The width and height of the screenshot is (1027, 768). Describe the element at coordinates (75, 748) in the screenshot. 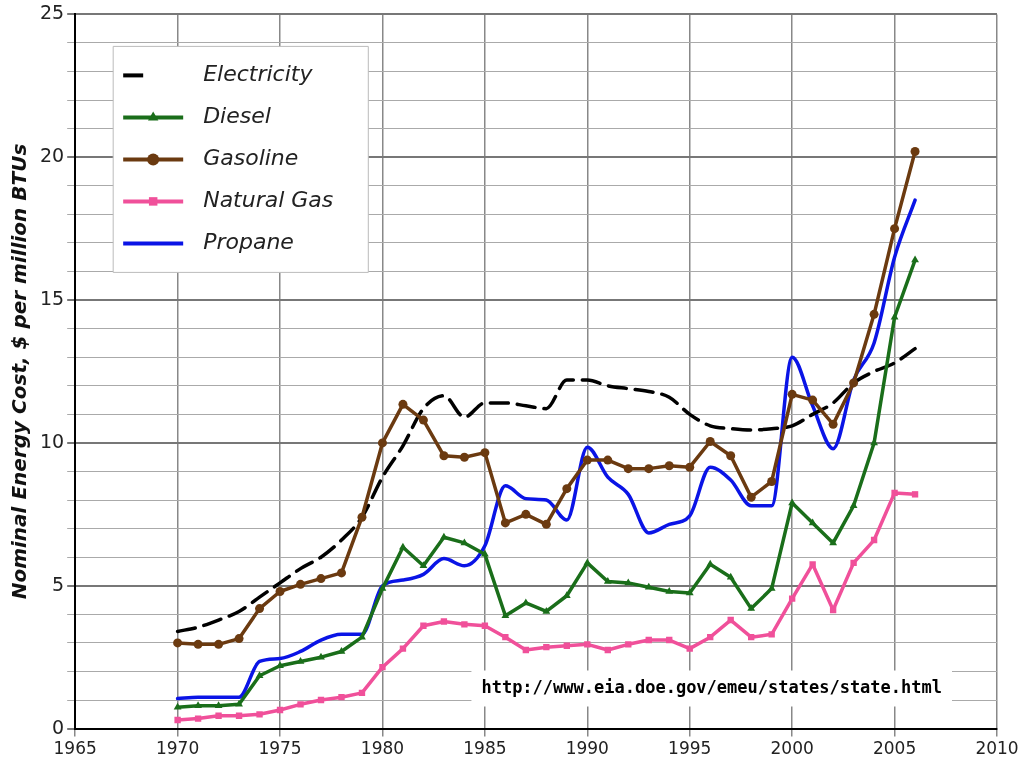

I see `x-tick-label: 1965` at that location.